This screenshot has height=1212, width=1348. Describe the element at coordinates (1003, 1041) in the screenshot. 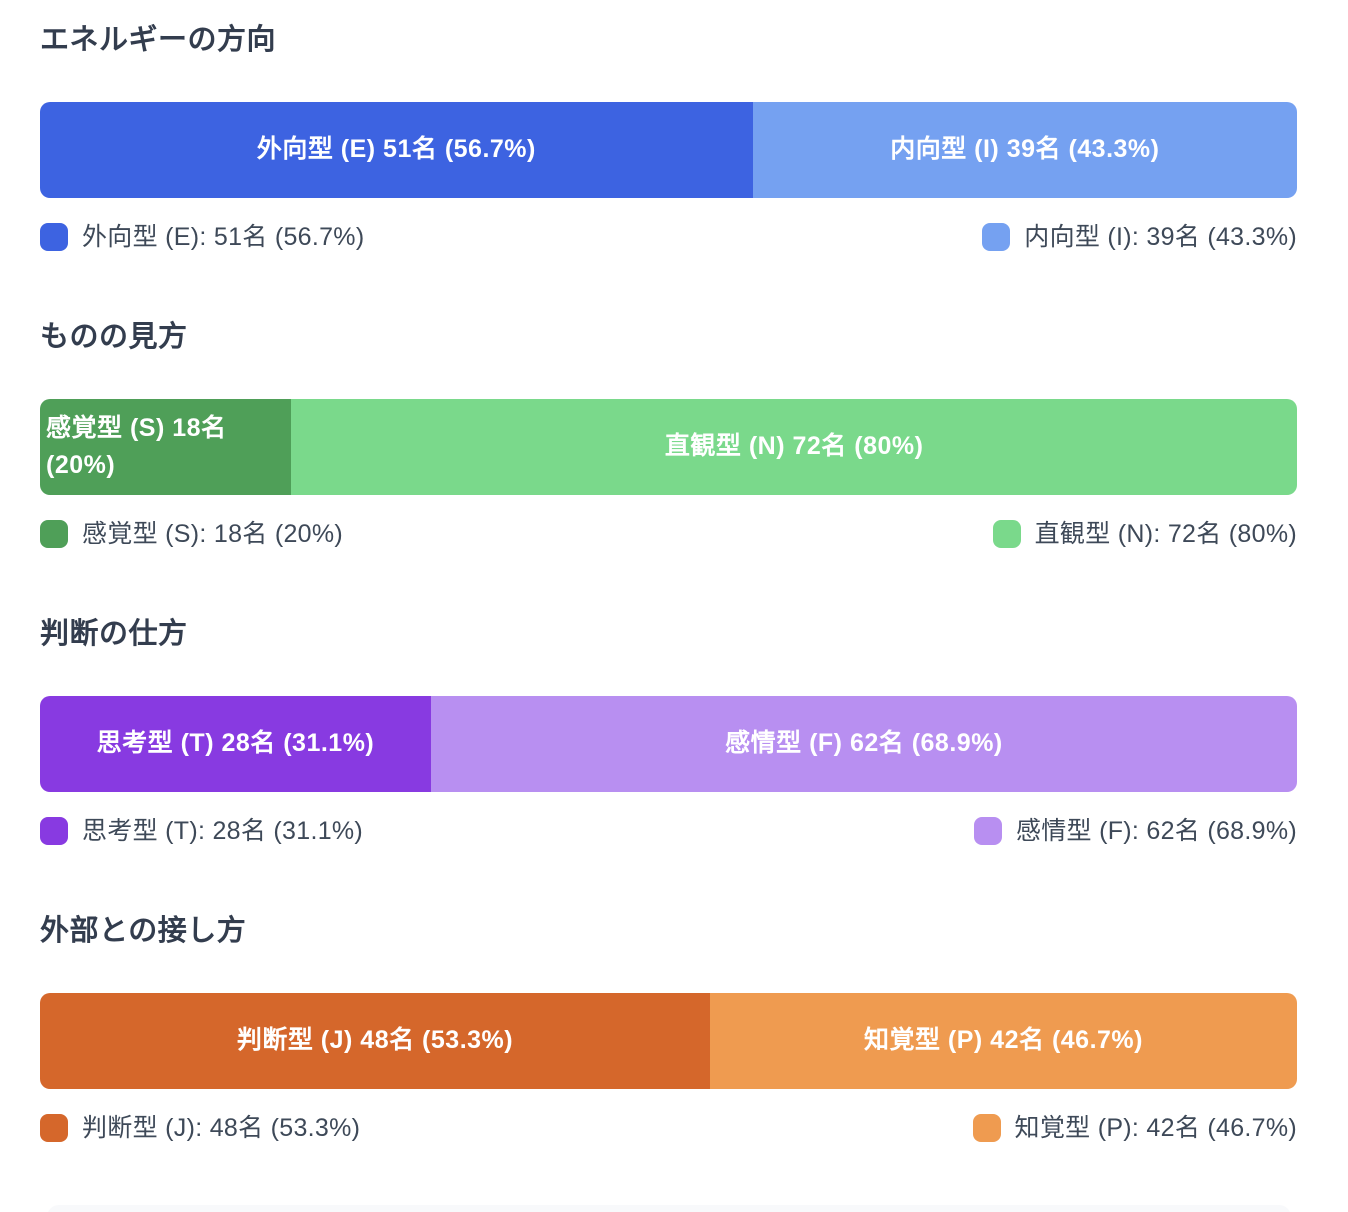

I see `bar-segment-perceiving: 知覚型 (P) 42名 (46.7%)` at that location.